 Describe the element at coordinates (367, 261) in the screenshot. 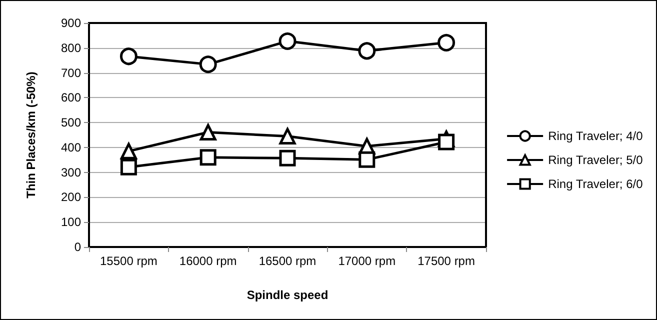

I see `x-tick-label: 17000 rpm` at that location.